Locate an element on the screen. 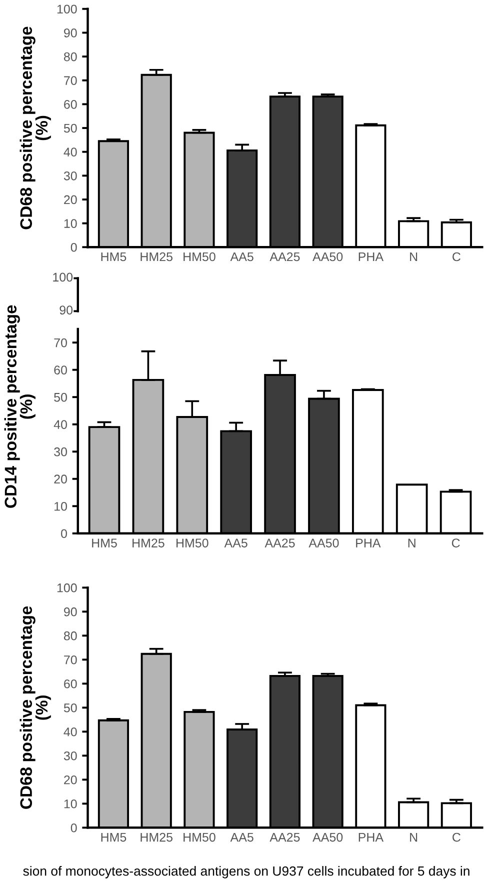  text: sion of monocytes-associated antigens on U937 cells incubated for 5 days in is located at coordinates (246, 872).